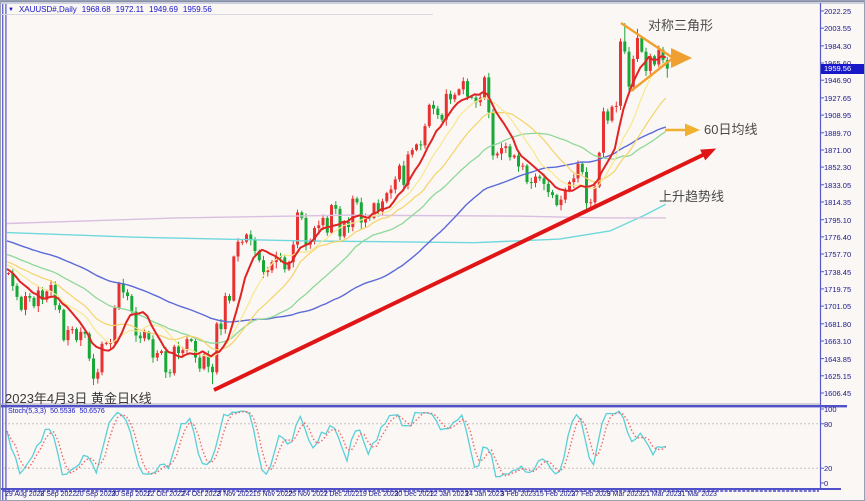  Describe the element at coordinates (838, 359) in the screenshot. I see `price-axis-label: 1643.85` at that location.